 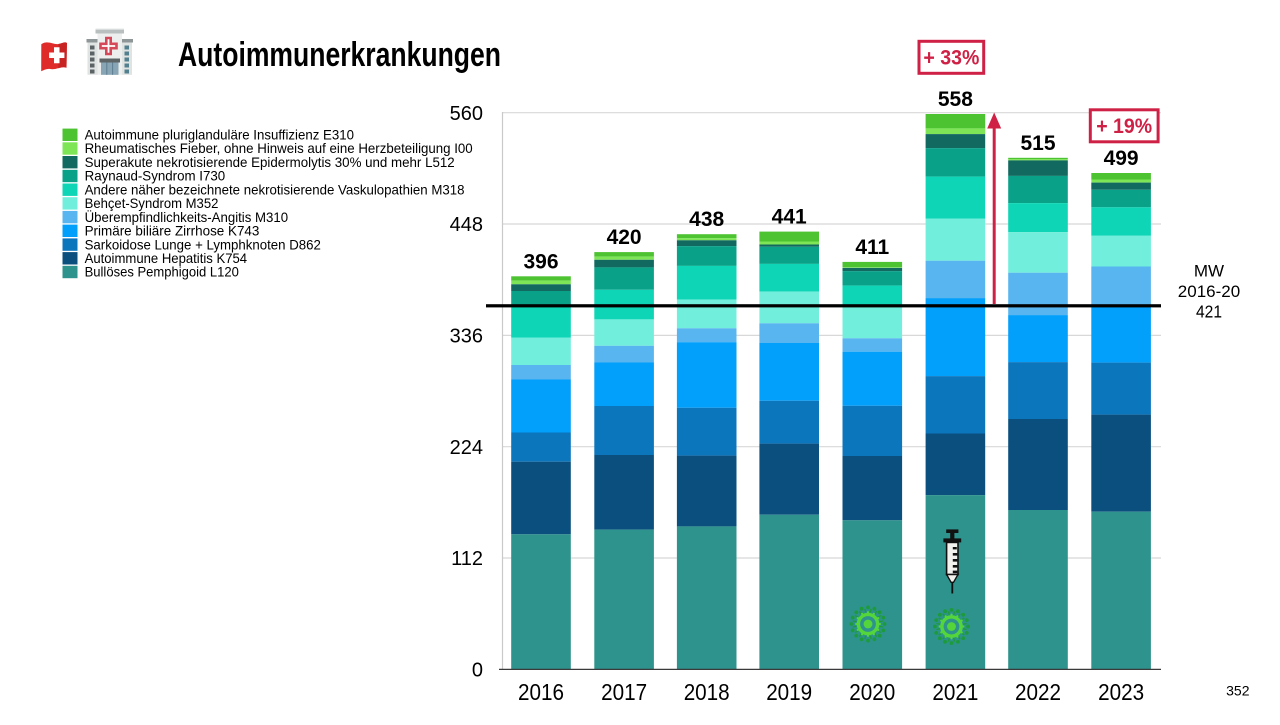 I want to click on svg-text: 0, so click(x=477, y=671).